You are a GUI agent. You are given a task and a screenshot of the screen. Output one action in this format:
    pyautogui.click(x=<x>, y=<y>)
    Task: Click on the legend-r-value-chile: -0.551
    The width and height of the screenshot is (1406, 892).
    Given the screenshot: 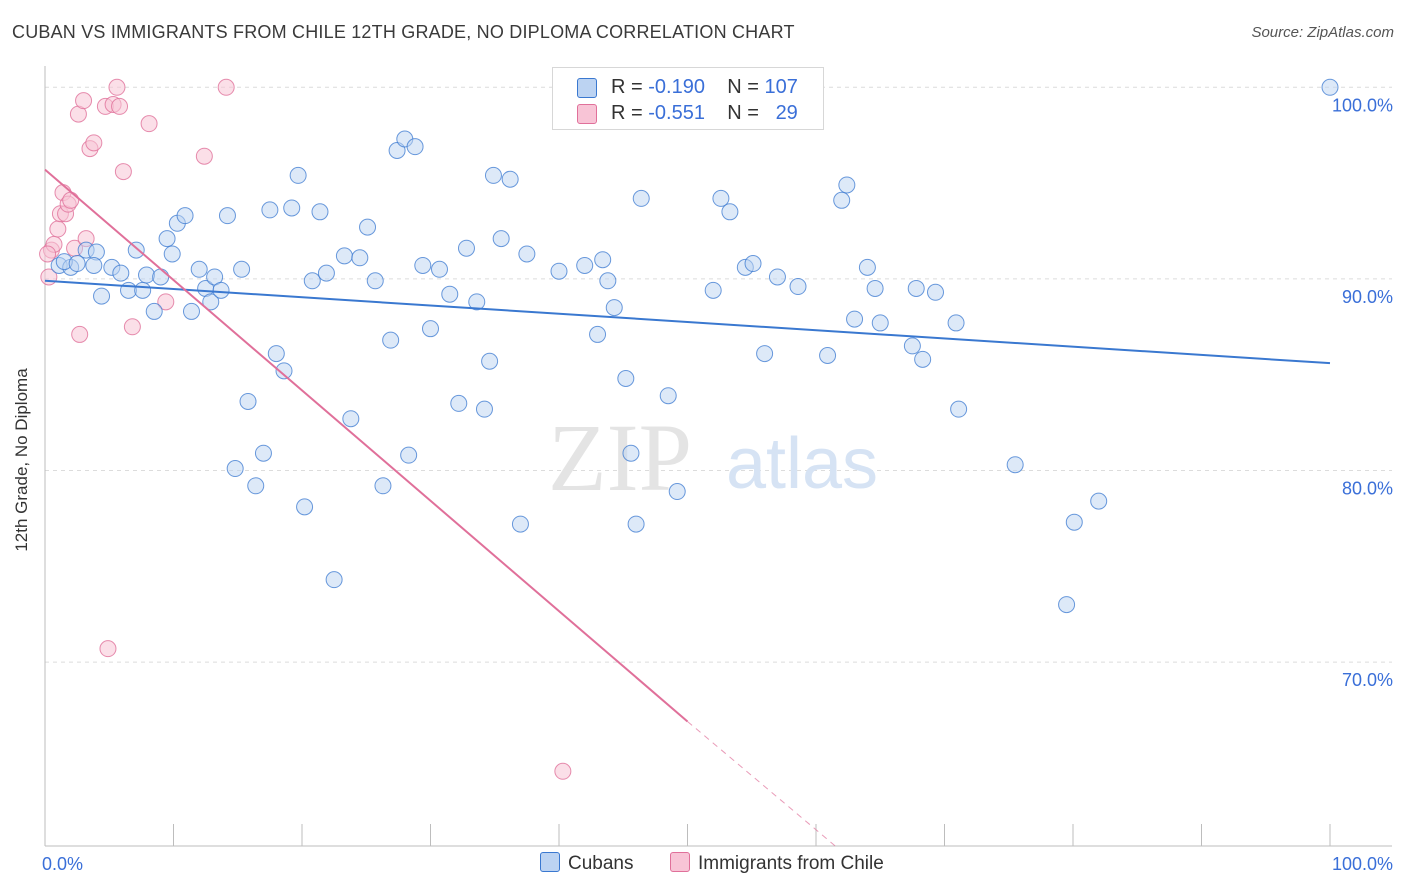 What is the action you would take?
    pyautogui.click(x=676, y=113)
    